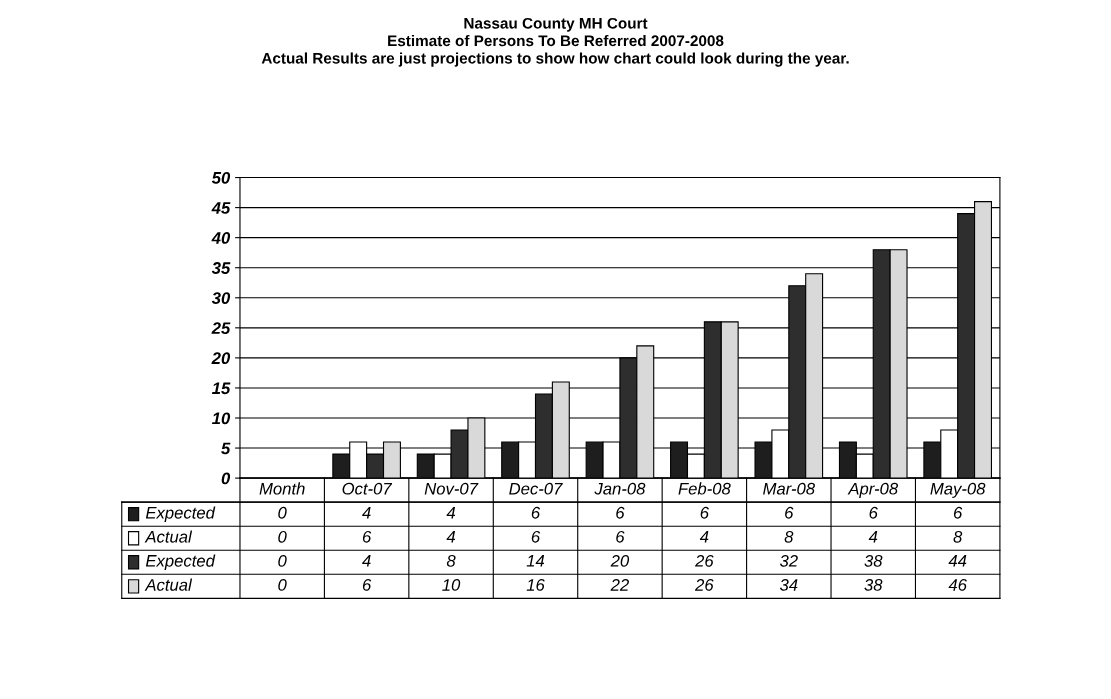 The height and width of the screenshot is (699, 1111). Describe the element at coordinates (221, 208) in the screenshot. I see `y-tick-label: 45` at that location.